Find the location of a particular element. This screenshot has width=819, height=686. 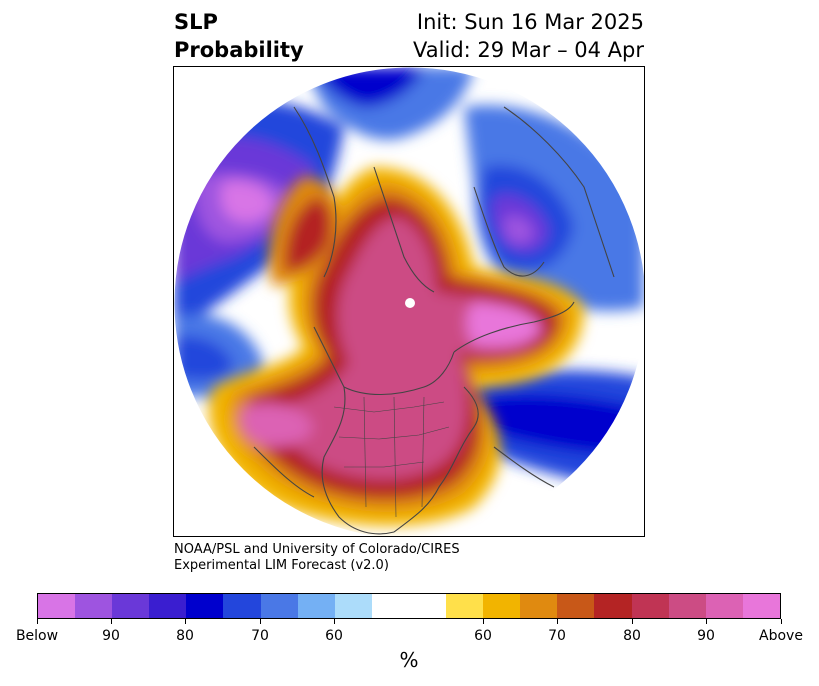

colorbar is located at coordinates (409, 606).